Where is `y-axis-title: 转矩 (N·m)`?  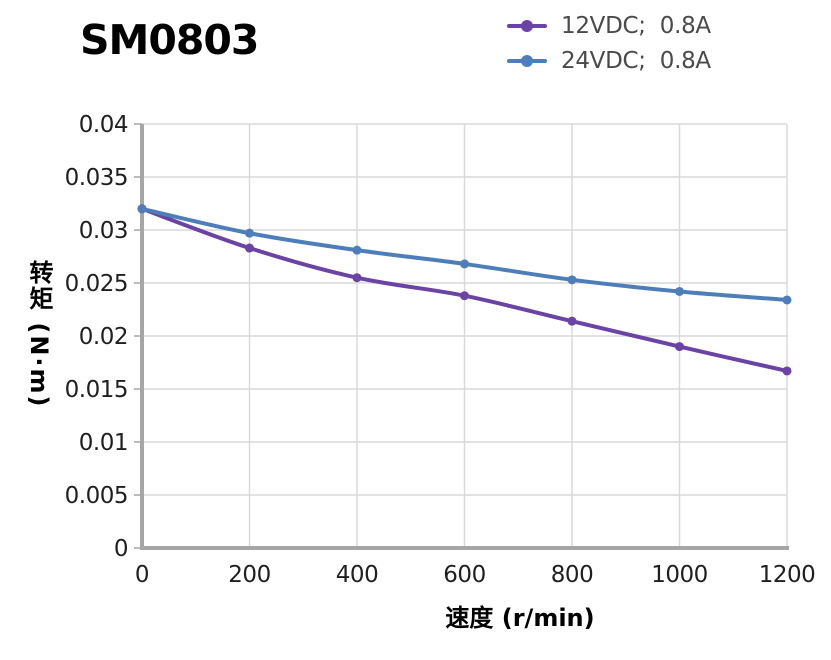 y-axis-title: 转矩 (N·m) is located at coordinates (39, 334).